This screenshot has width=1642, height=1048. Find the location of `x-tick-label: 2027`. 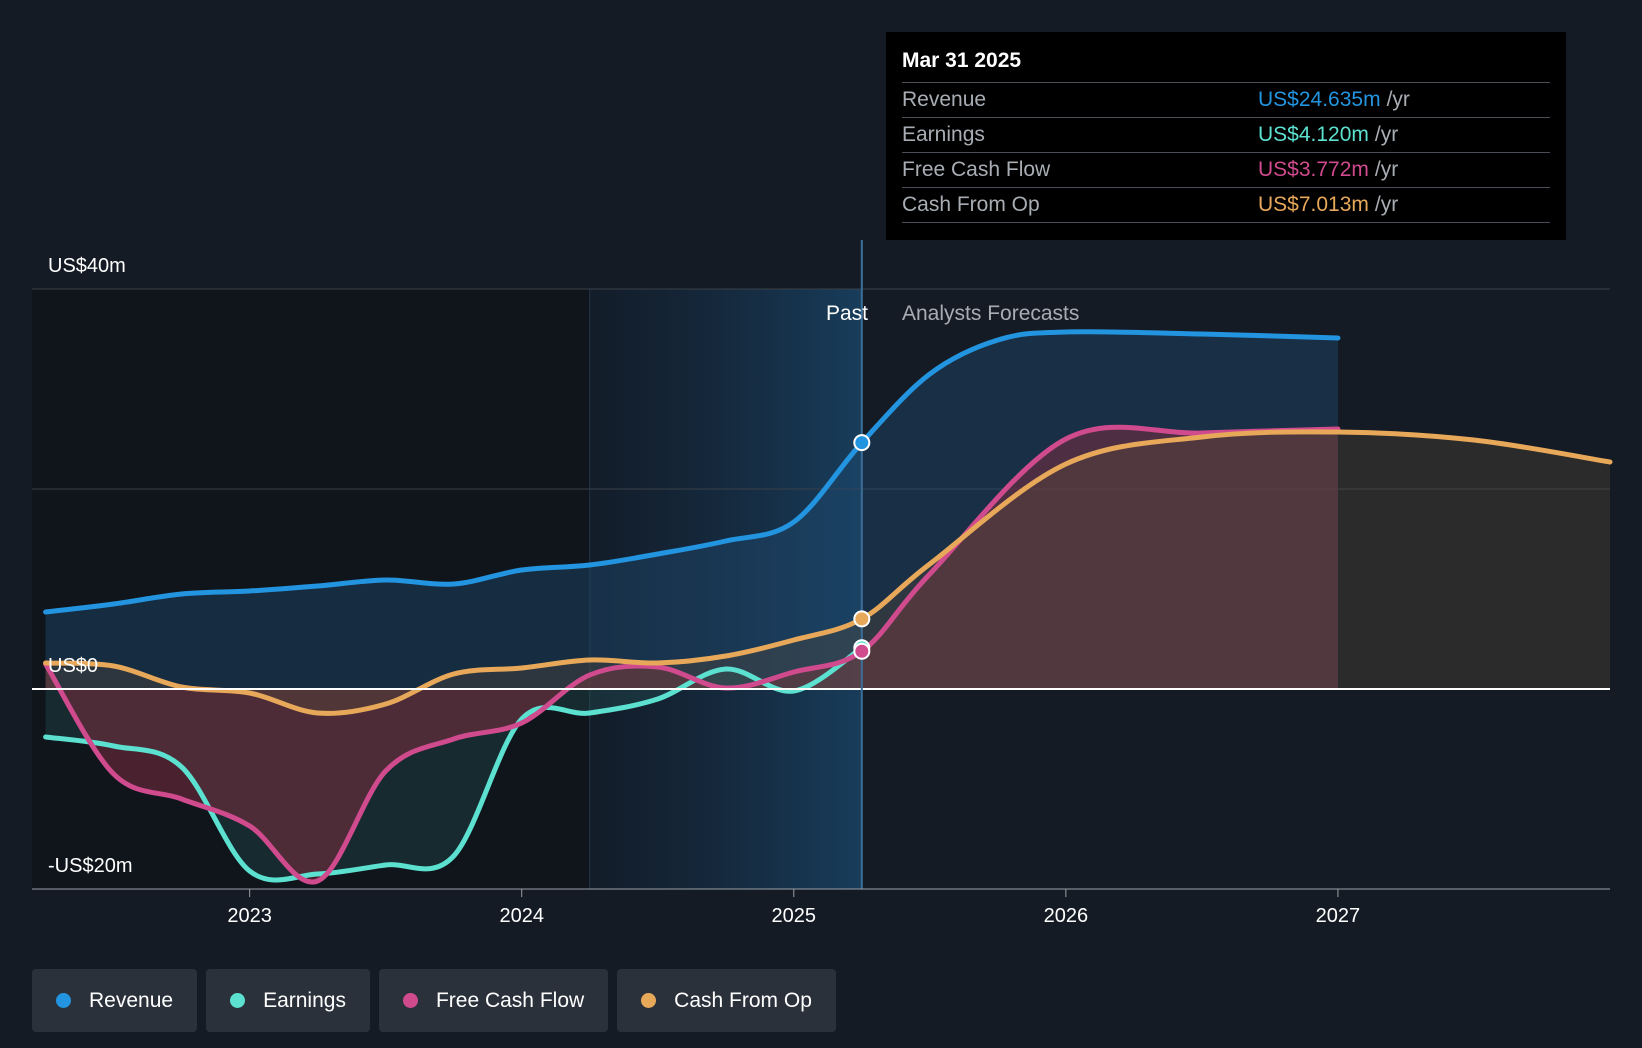

x-tick-label: 2027 is located at coordinates (1338, 916).